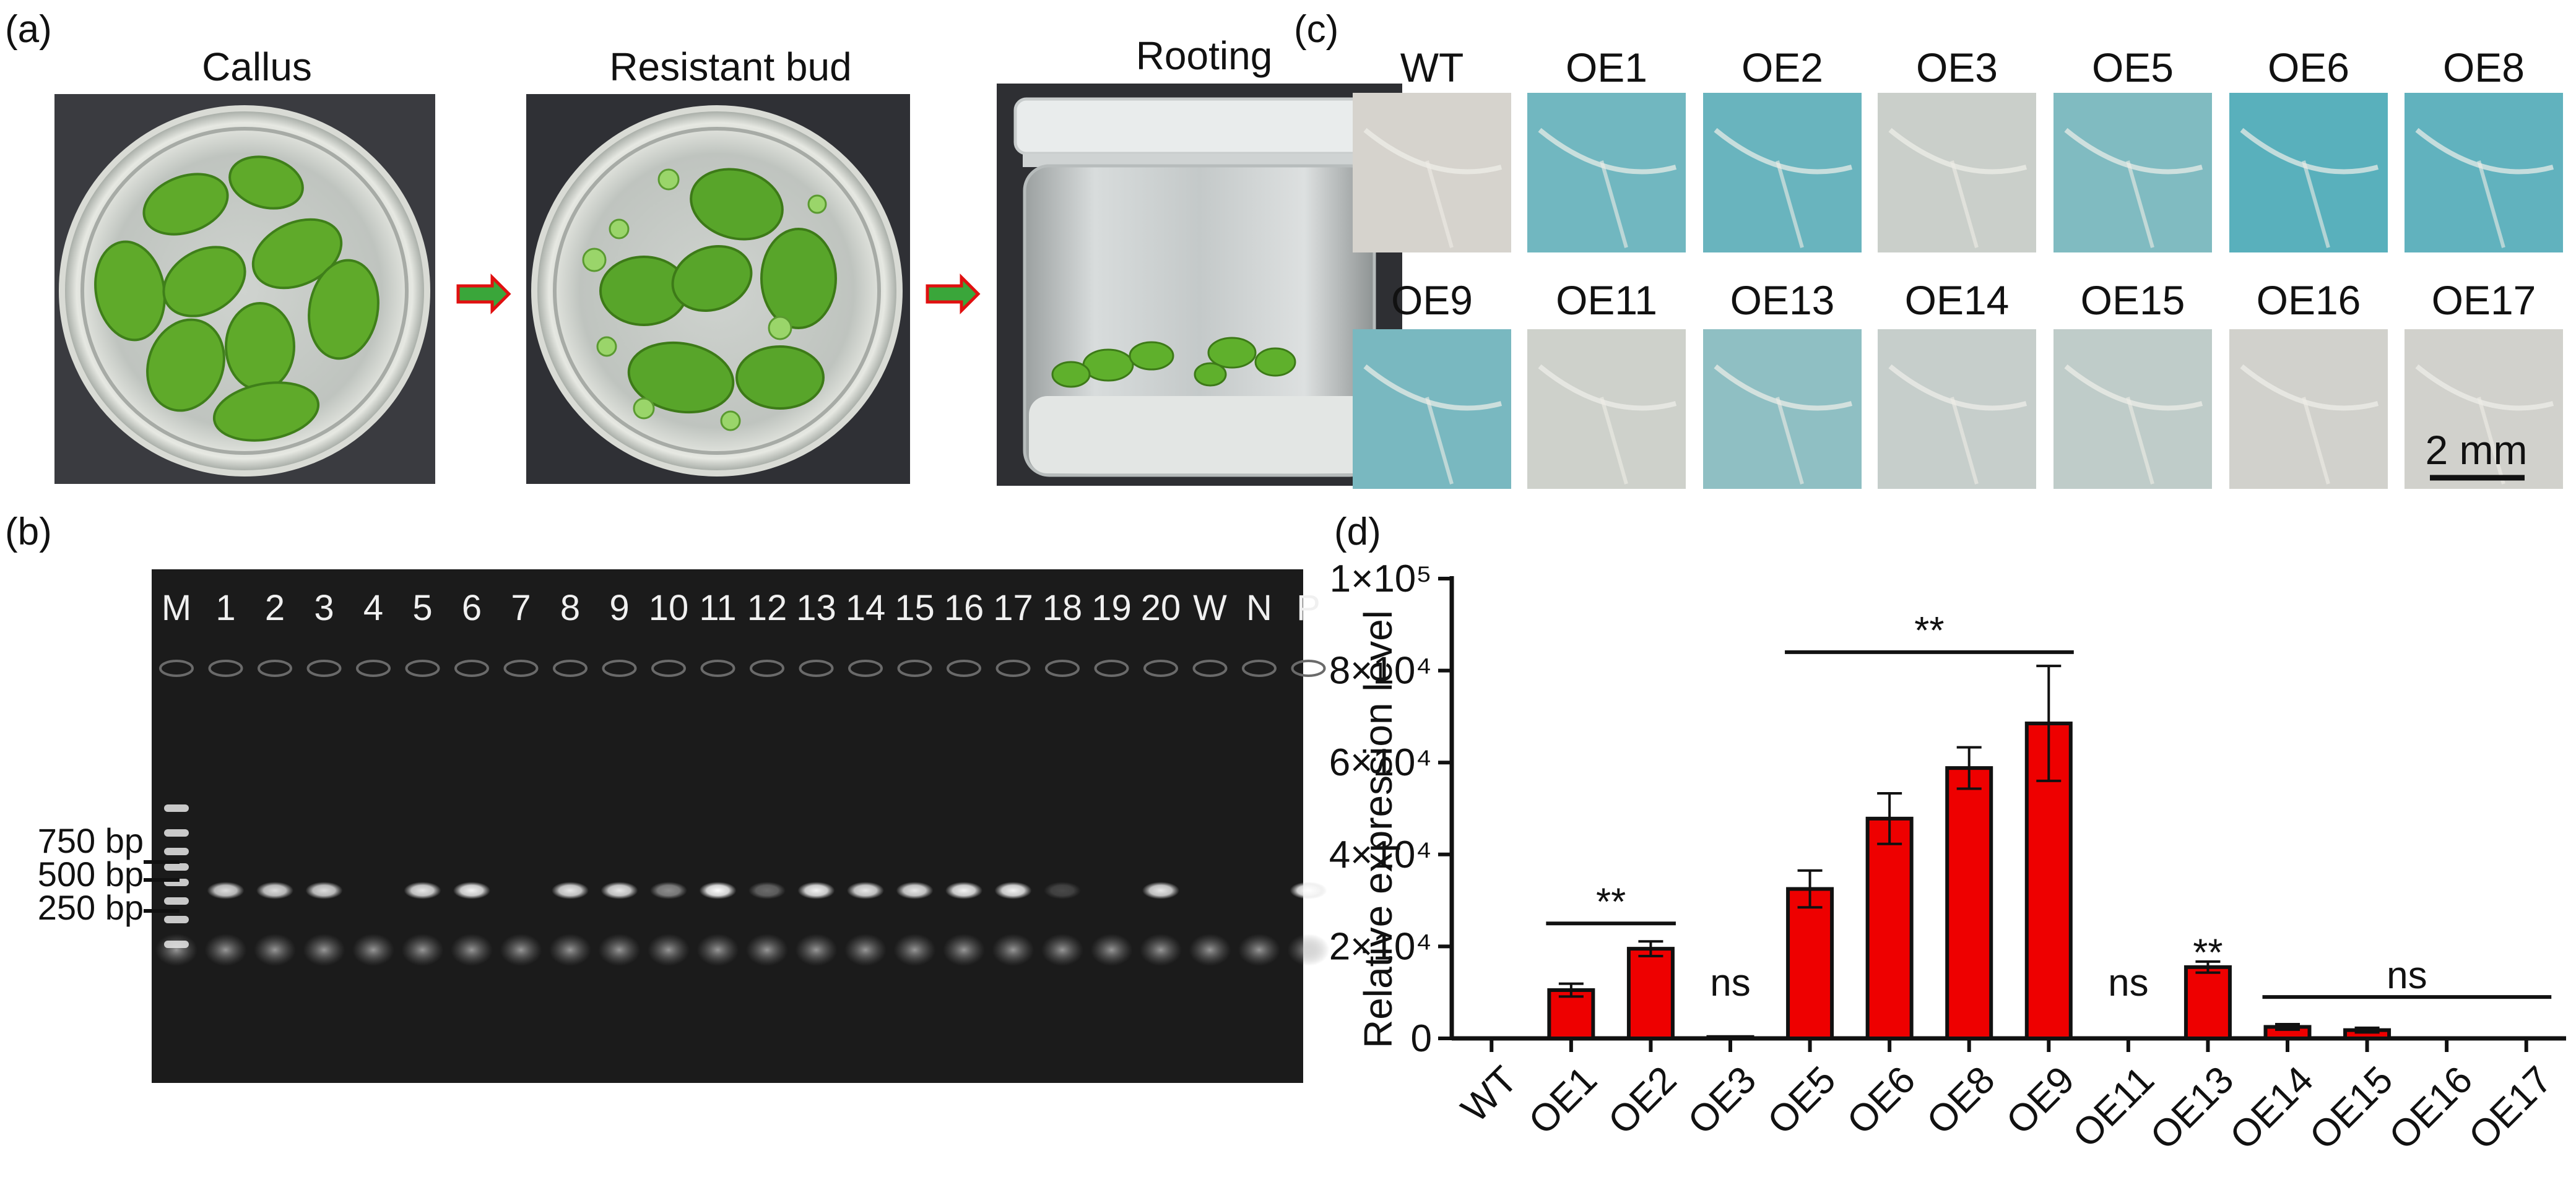 The image size is (2576, 1177). Describe the element at coordinates (1380, 855) in the screenshot. I see `y-tick-label: 4×10⁴` at that location.